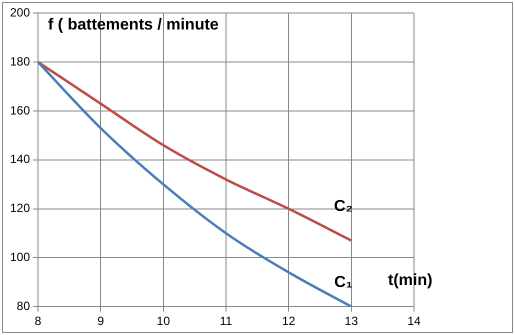  What do you see at coordinates (289, 321) in the screenshot?
I see `x-tick-label: 12` at bounding box center [289, 321].